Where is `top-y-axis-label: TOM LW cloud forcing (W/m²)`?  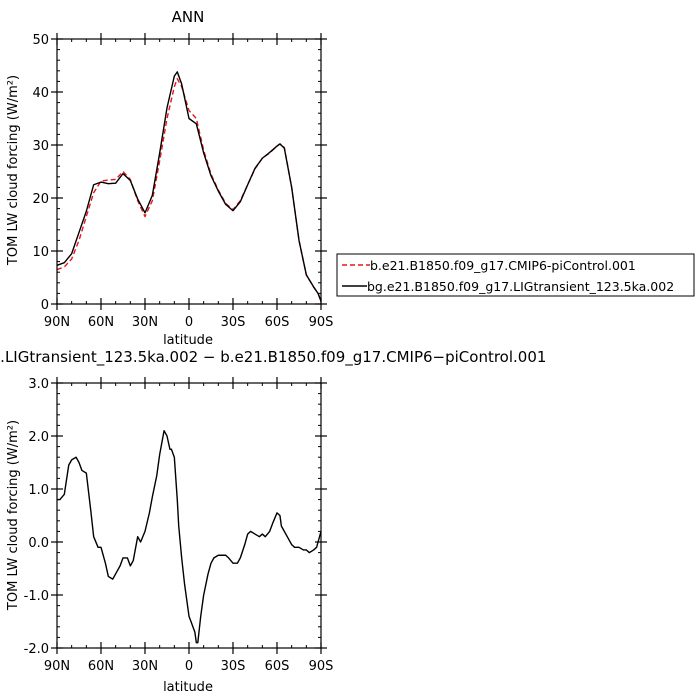
top-y-axis-label: TOM LW cloud forcing (W/m²) is located at coordinates (13, 170).